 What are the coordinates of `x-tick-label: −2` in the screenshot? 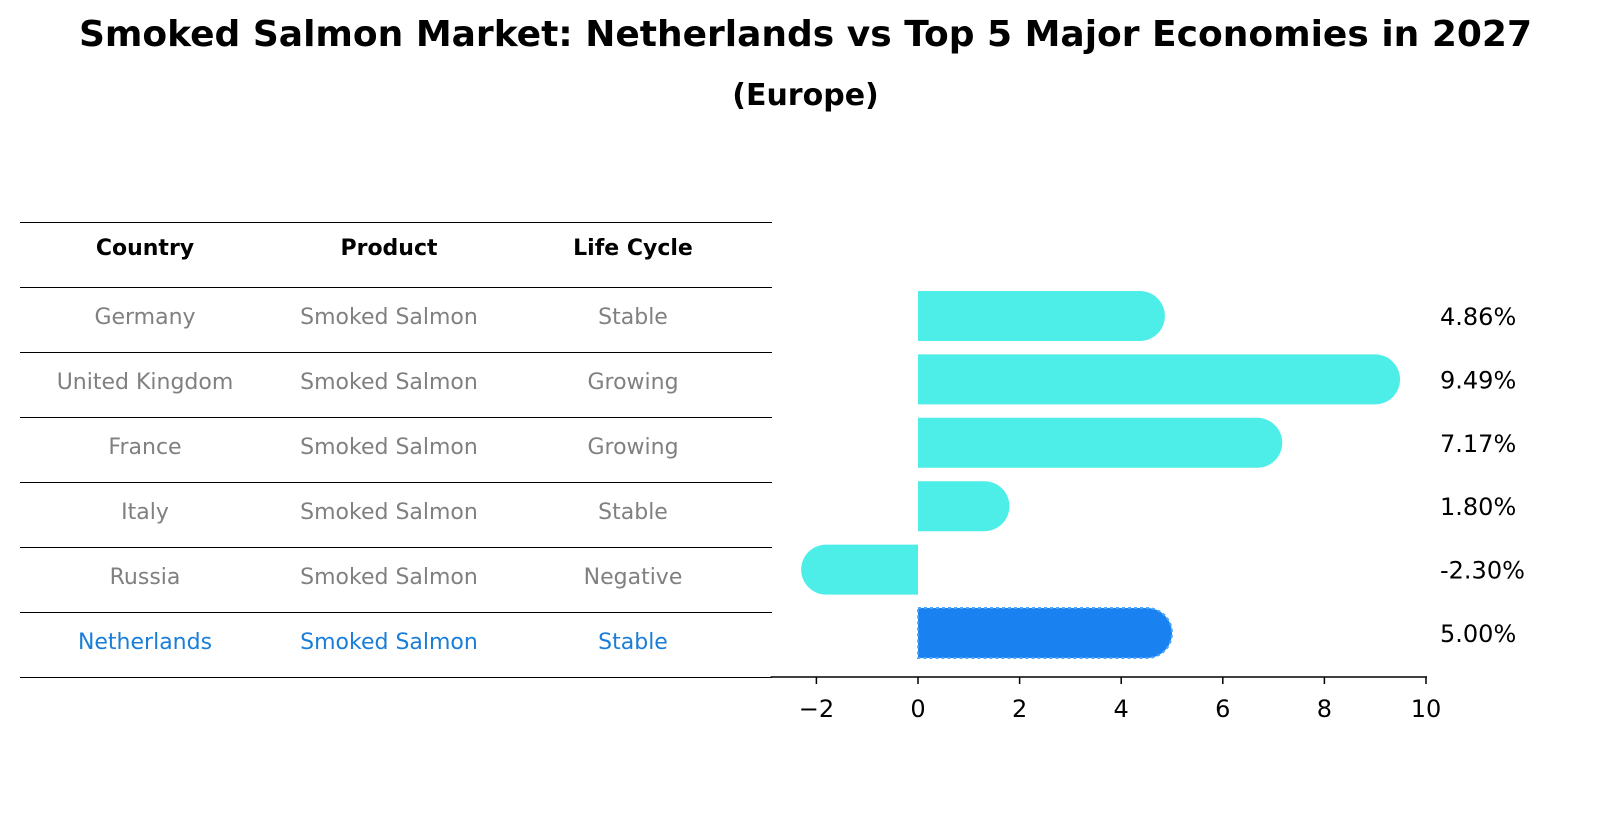 It's located at (816, 709).